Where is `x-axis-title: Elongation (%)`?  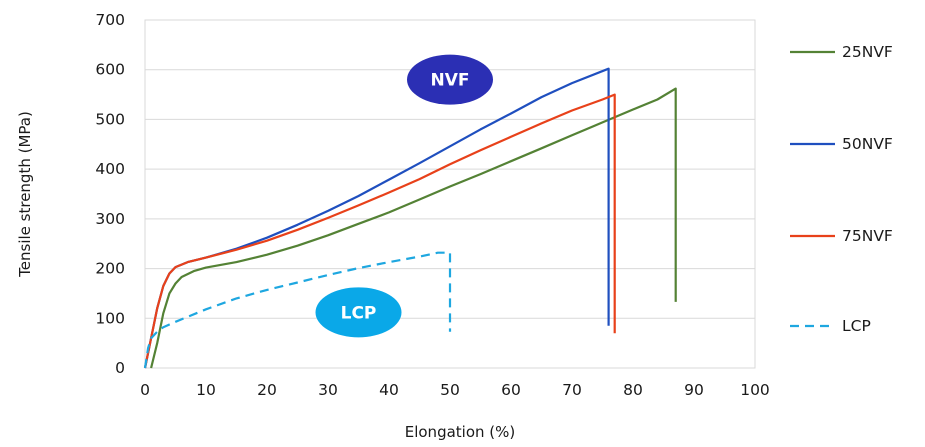
x-axis-title: Elongation (%) is located at coordinates (460, 432).